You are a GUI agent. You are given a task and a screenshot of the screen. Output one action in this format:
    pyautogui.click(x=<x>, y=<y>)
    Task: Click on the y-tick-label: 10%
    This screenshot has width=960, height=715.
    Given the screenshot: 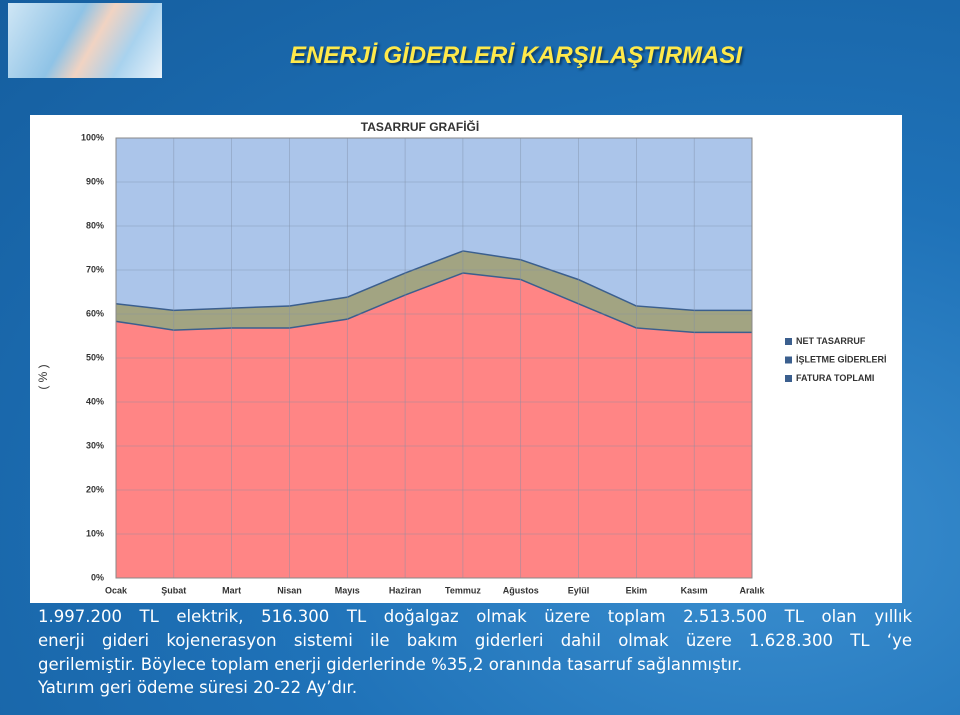 What is the action you would take?
    pyautogui.click(x=95, y=533)
    